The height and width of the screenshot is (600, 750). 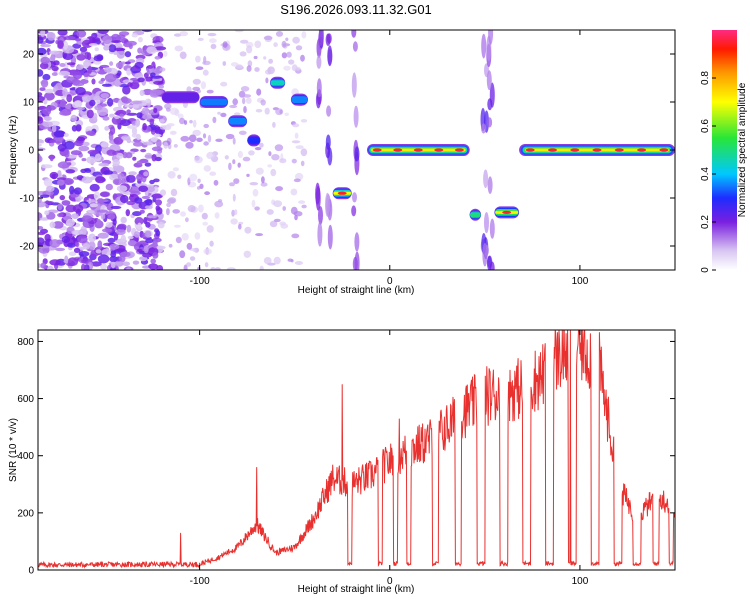 What do you see at coordinates (705, 126) in the screenshot?
I see `colorbar-tick-label: 0.6` at bounding box center [705, 126].